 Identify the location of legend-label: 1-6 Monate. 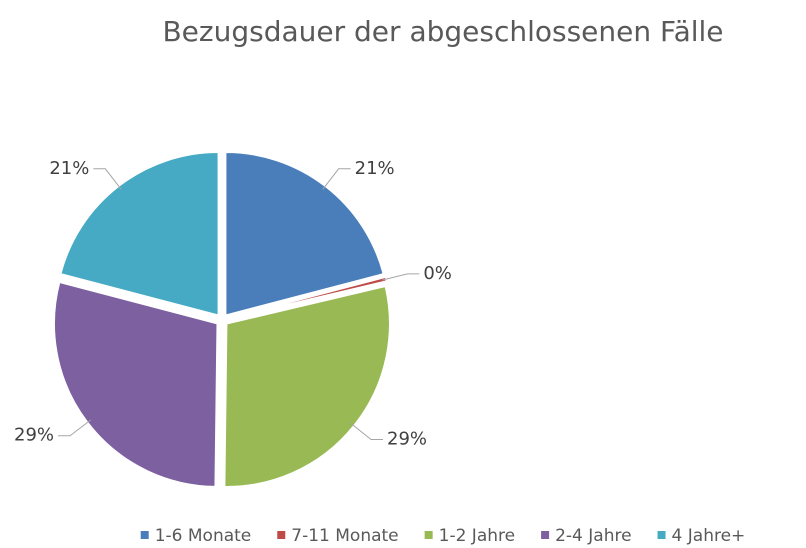
(203, 536).